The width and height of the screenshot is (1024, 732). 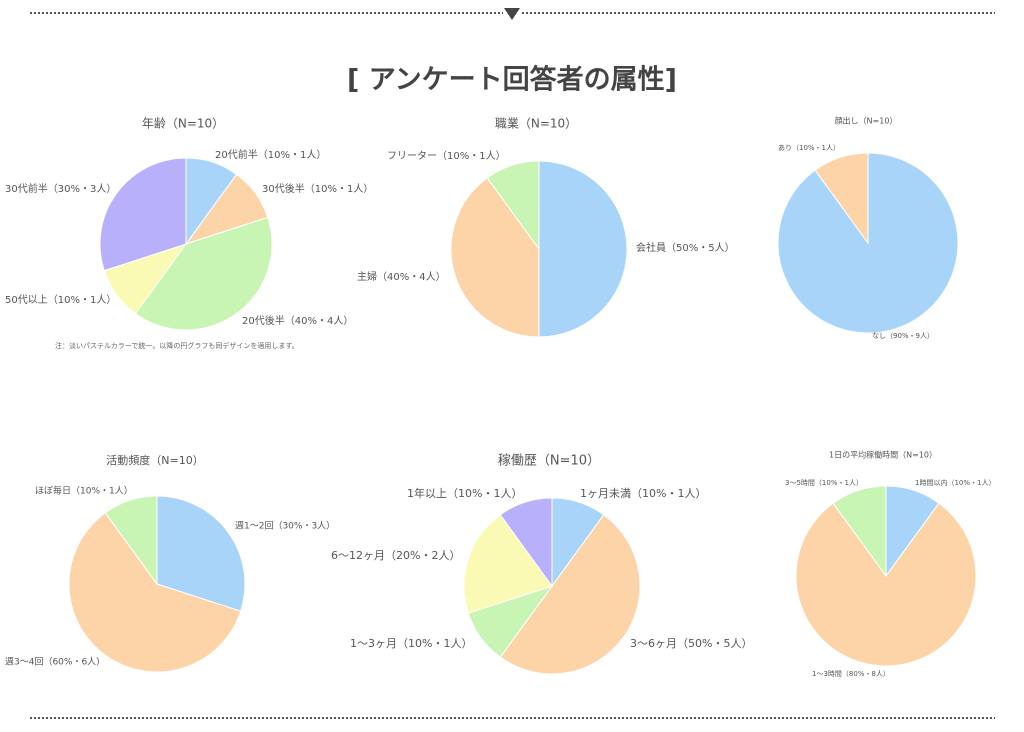 I want to click on slice-label: 1〜3ヶ月（10%・1人）, so click(x=411, y=643).